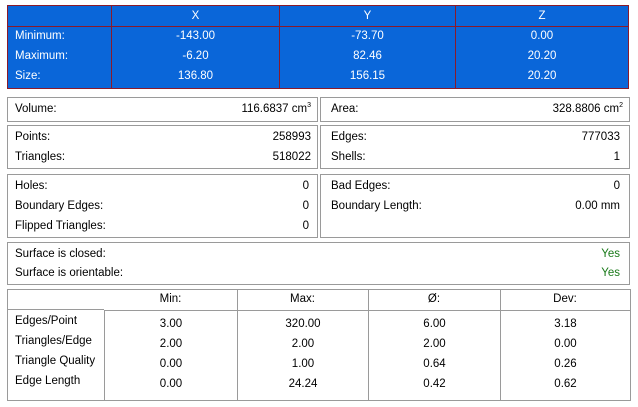 This screenshot has height=407, width=638. Describe the element at coordinates (616, 186) in the screenshot. I see `bad-edges-value: 0` at that location.